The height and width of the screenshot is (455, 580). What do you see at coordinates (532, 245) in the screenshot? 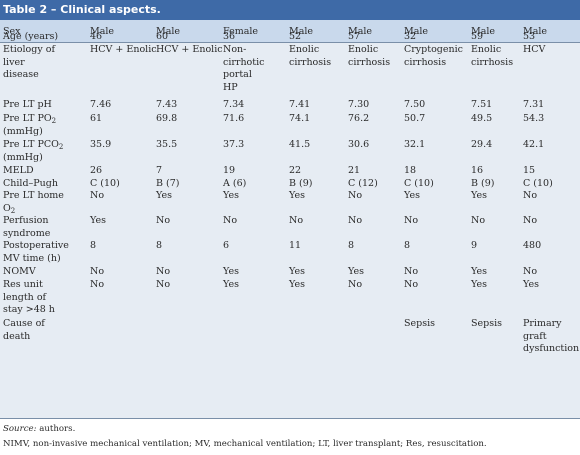
I see `table-cell: 480` at bounding box center [532, 245].